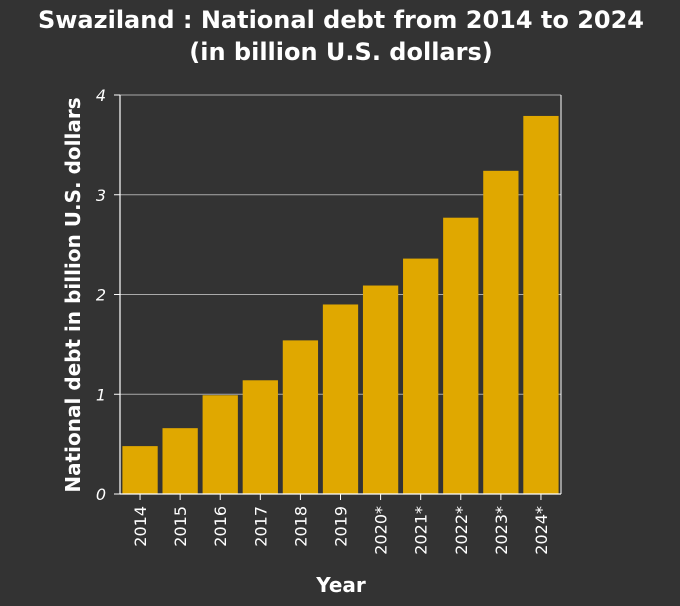 The height and width of the screenshot is (606, 680). Describe the element at coordinates (101, 494) in the screenshot. I see `y-tick-label: 0` at that location.